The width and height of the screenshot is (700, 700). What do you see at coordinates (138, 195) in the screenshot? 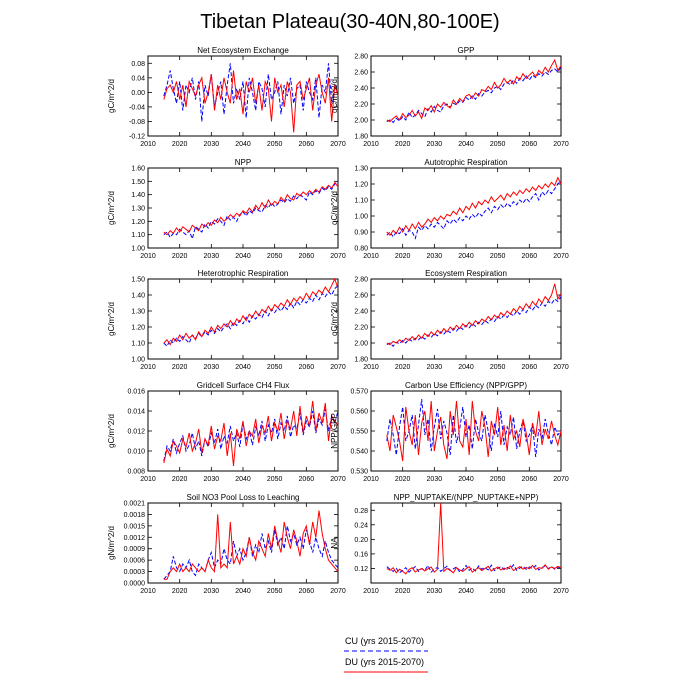
I see `y-tick-label: 1.40` at bounding box center [138, 195].